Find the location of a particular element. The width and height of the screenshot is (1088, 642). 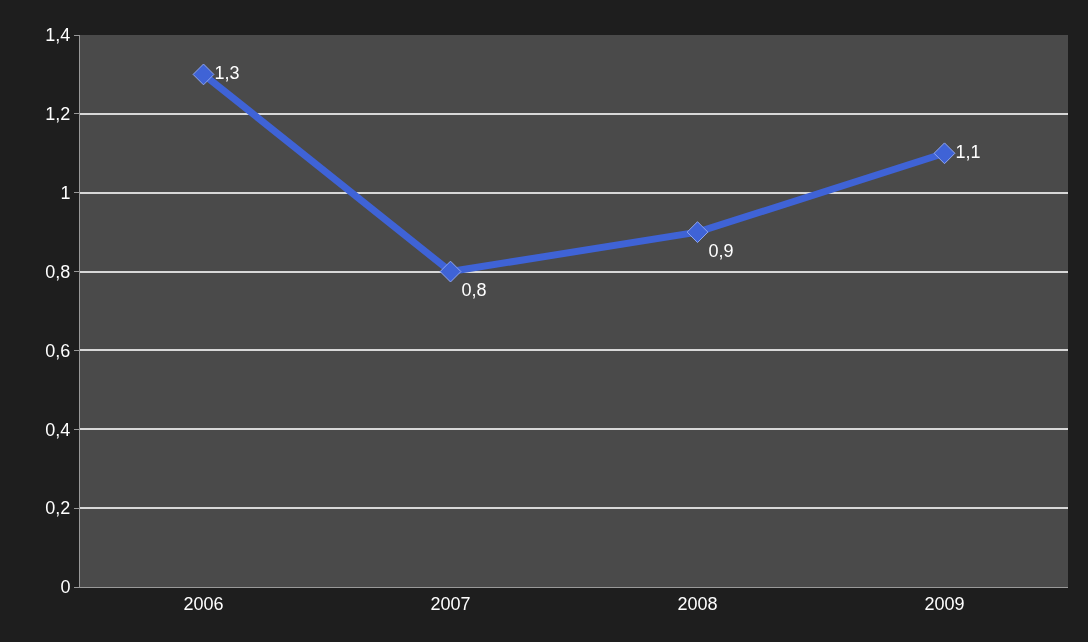

y-tick-label: 0,2 is located at coordinates (58, 508).